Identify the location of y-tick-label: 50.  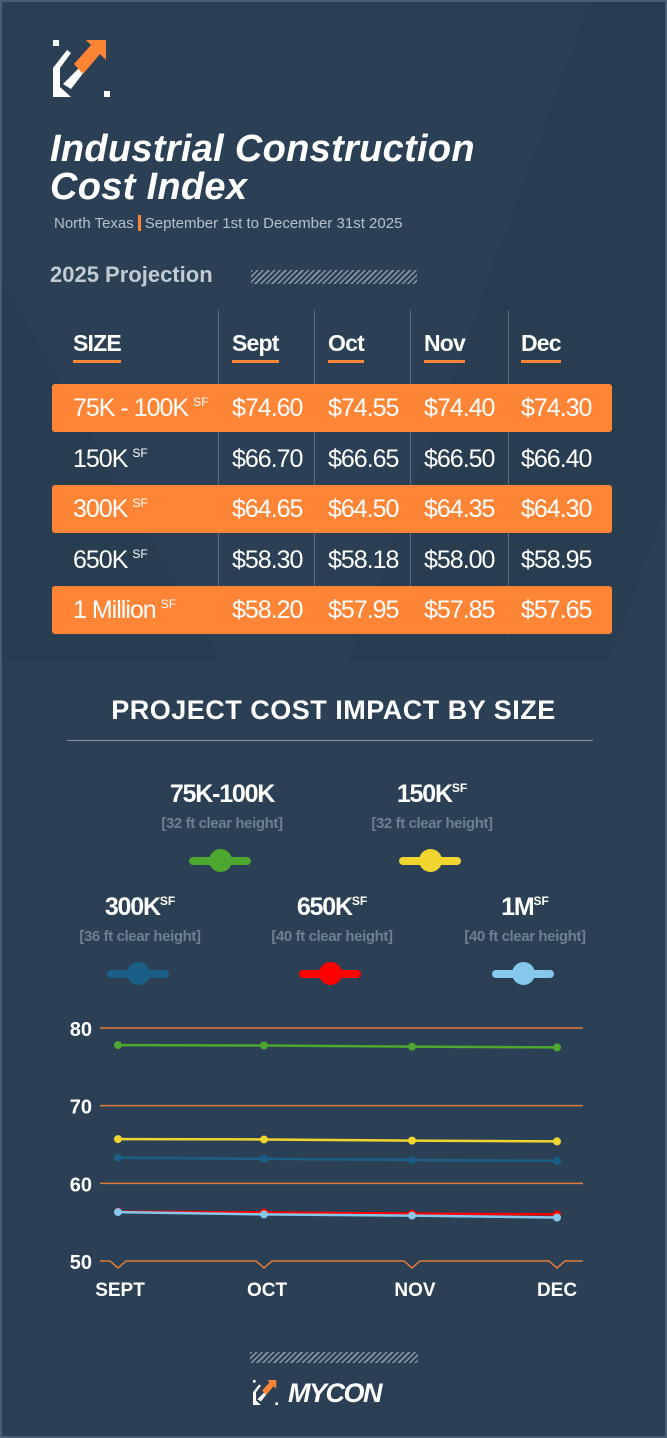
(81, 1263).